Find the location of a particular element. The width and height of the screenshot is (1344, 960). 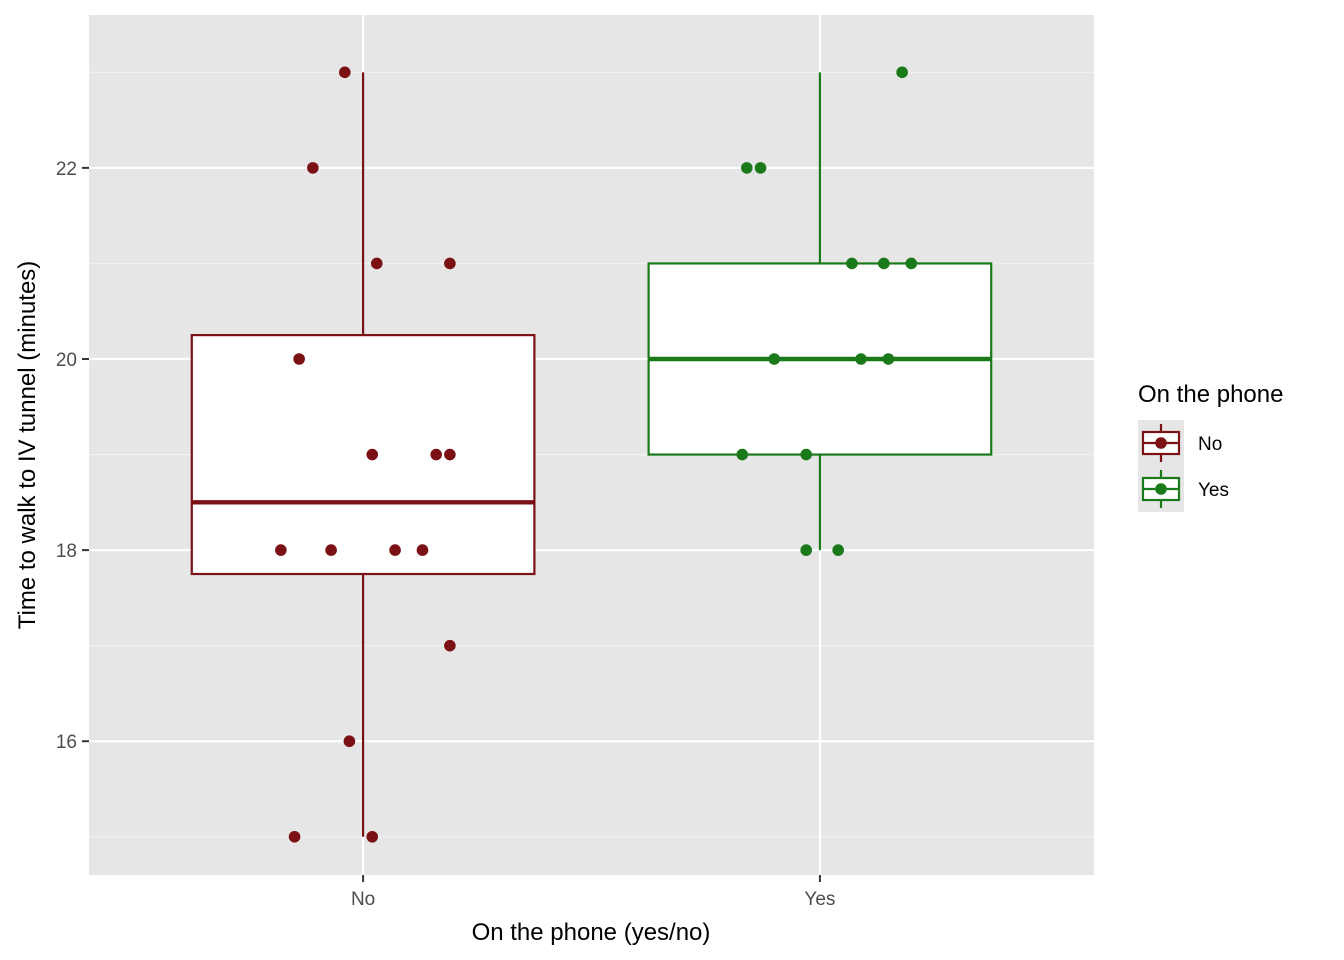

y-tick-label: 16 is located at coordinates (66, 742).